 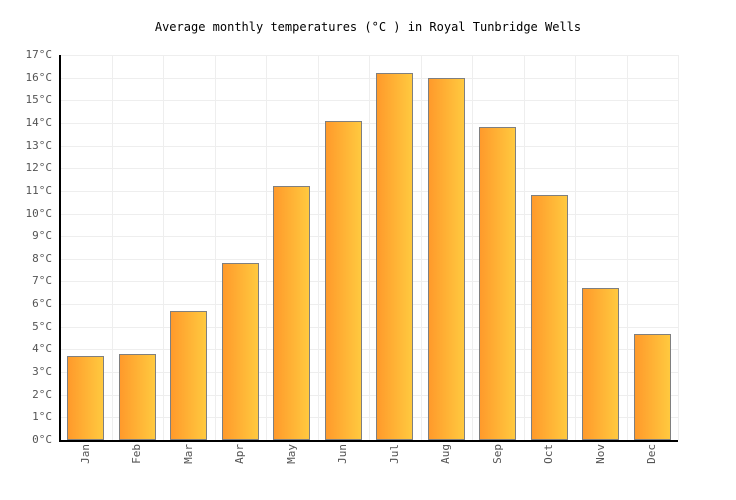 I want to click on x-tick-label-jun: Jun, so click(x=343, y=454).